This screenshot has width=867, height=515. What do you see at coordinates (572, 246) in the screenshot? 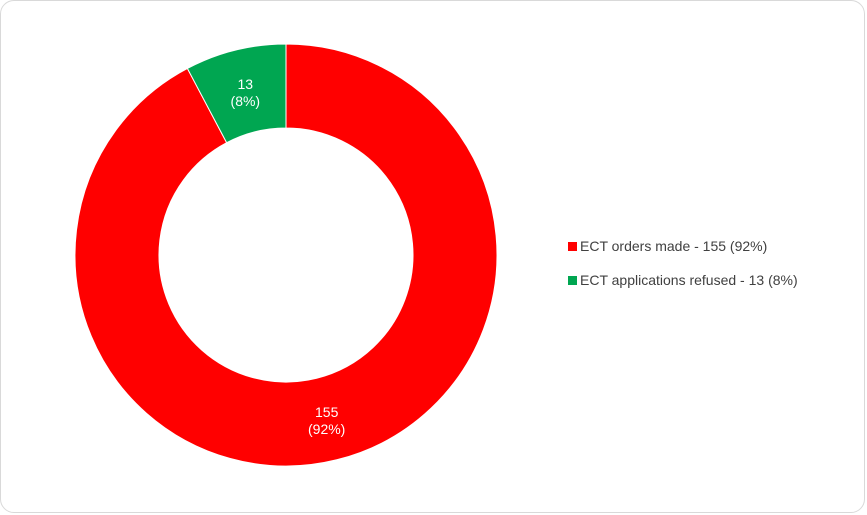
I see `legend-swatch-orders-made` at bounding box center [572, 246].